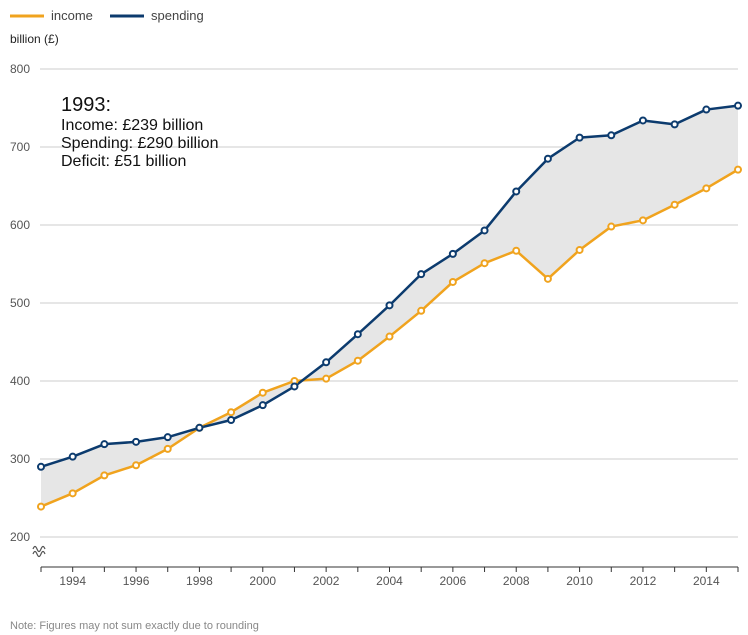  What do you see at coordinates (20, 537) in the screenshot?
I see `y-tick-label: 200` at bounding box center [20, 537].